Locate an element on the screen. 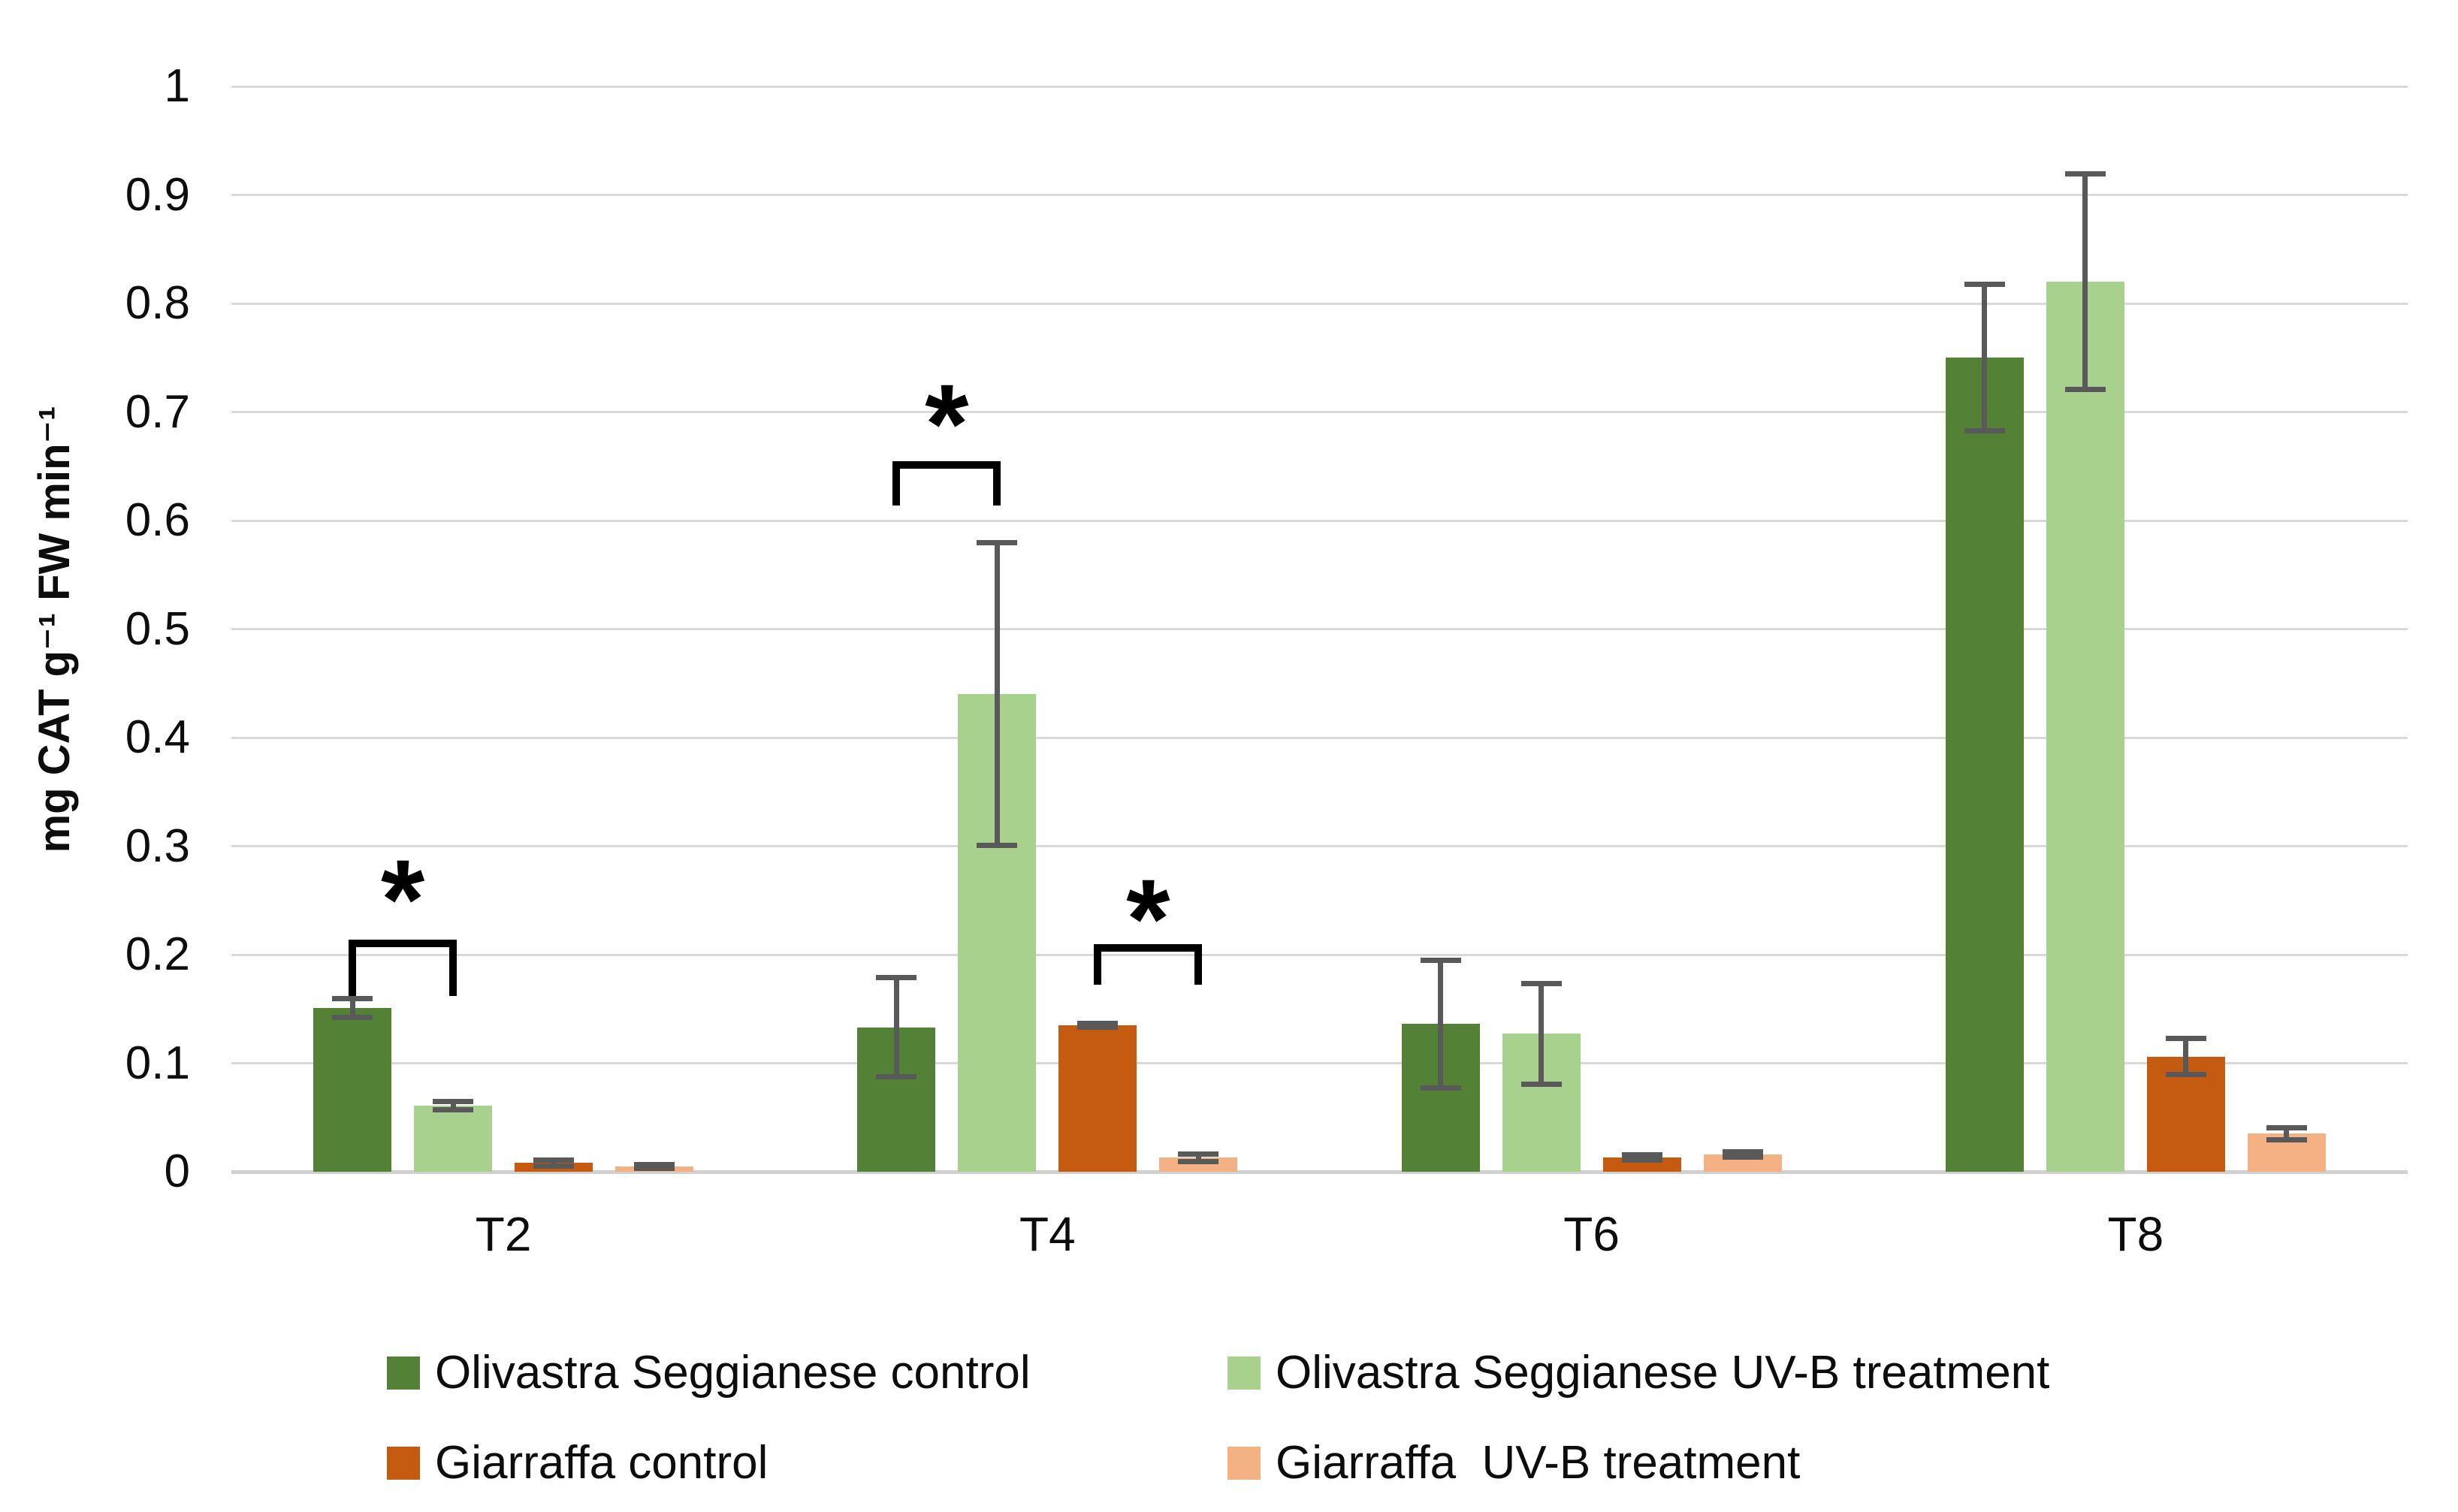 The image size is (2458, 1512). error-bar-olivastra-seggianese-control-T6 is located at coordinates (1441, 1024).